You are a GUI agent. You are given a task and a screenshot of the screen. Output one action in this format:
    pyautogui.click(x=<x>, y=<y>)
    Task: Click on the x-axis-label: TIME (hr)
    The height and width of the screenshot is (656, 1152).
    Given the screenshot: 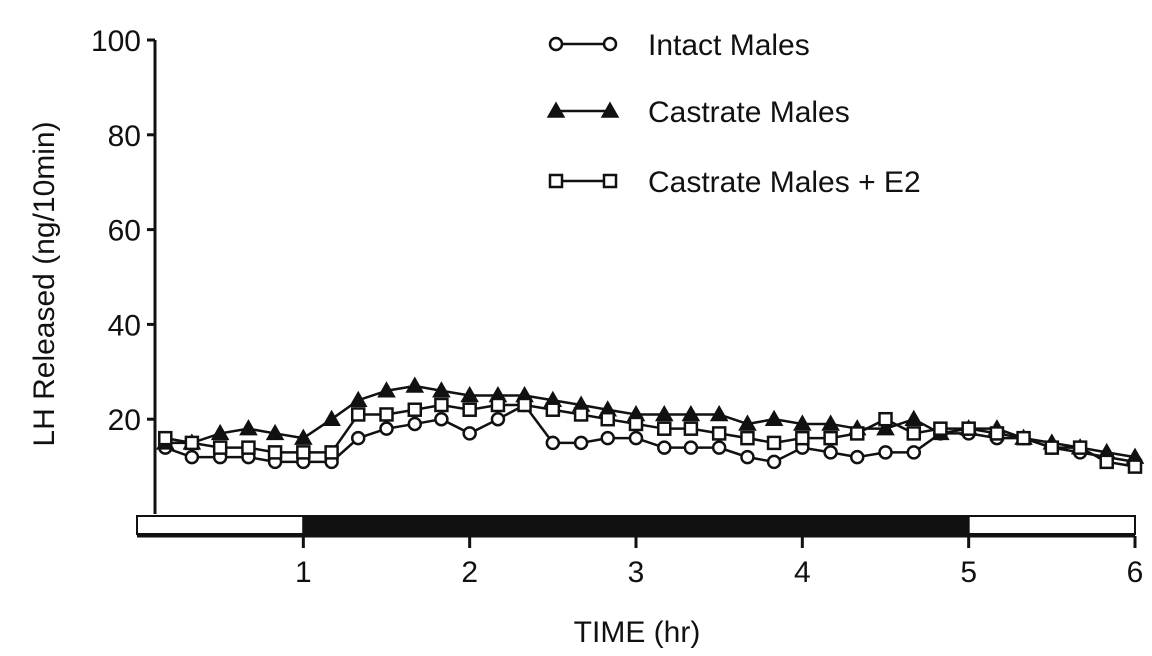 What is the action you would take?
    pyautogui.click(x=637, y=632)
    